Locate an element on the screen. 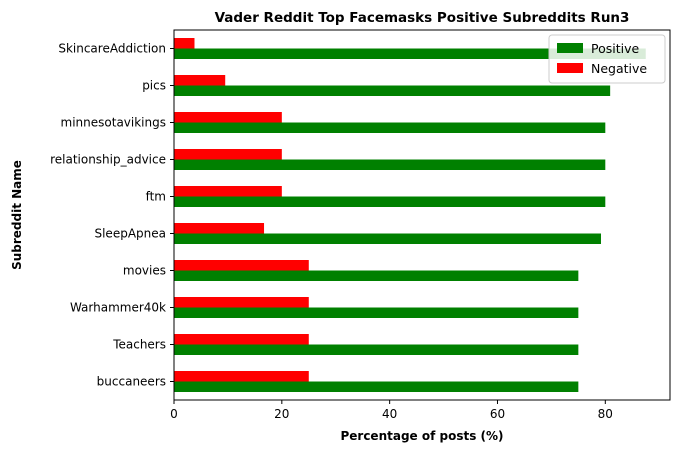 The width and height of the screenshot is (687, 453). x-tick-label: 0 is located at coordinates (174, 414).